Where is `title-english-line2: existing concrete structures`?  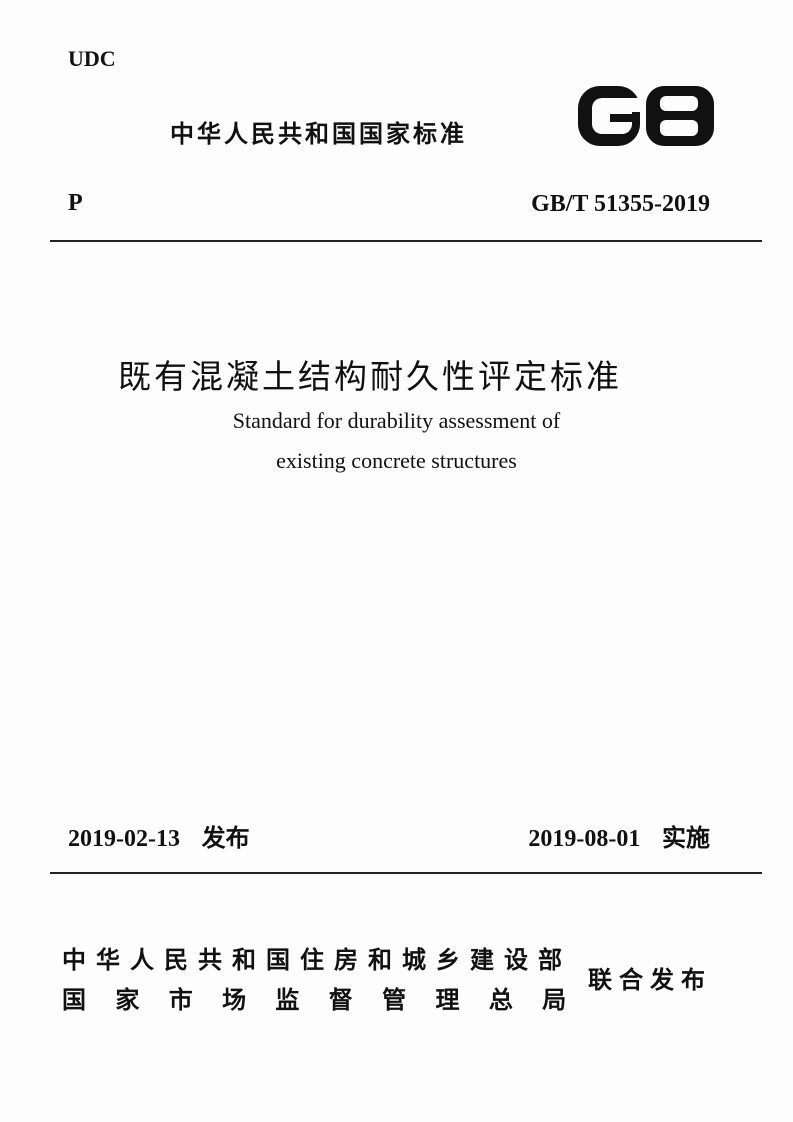 title-english-line2: existing concrete structures is located at coordinates (396, 460).